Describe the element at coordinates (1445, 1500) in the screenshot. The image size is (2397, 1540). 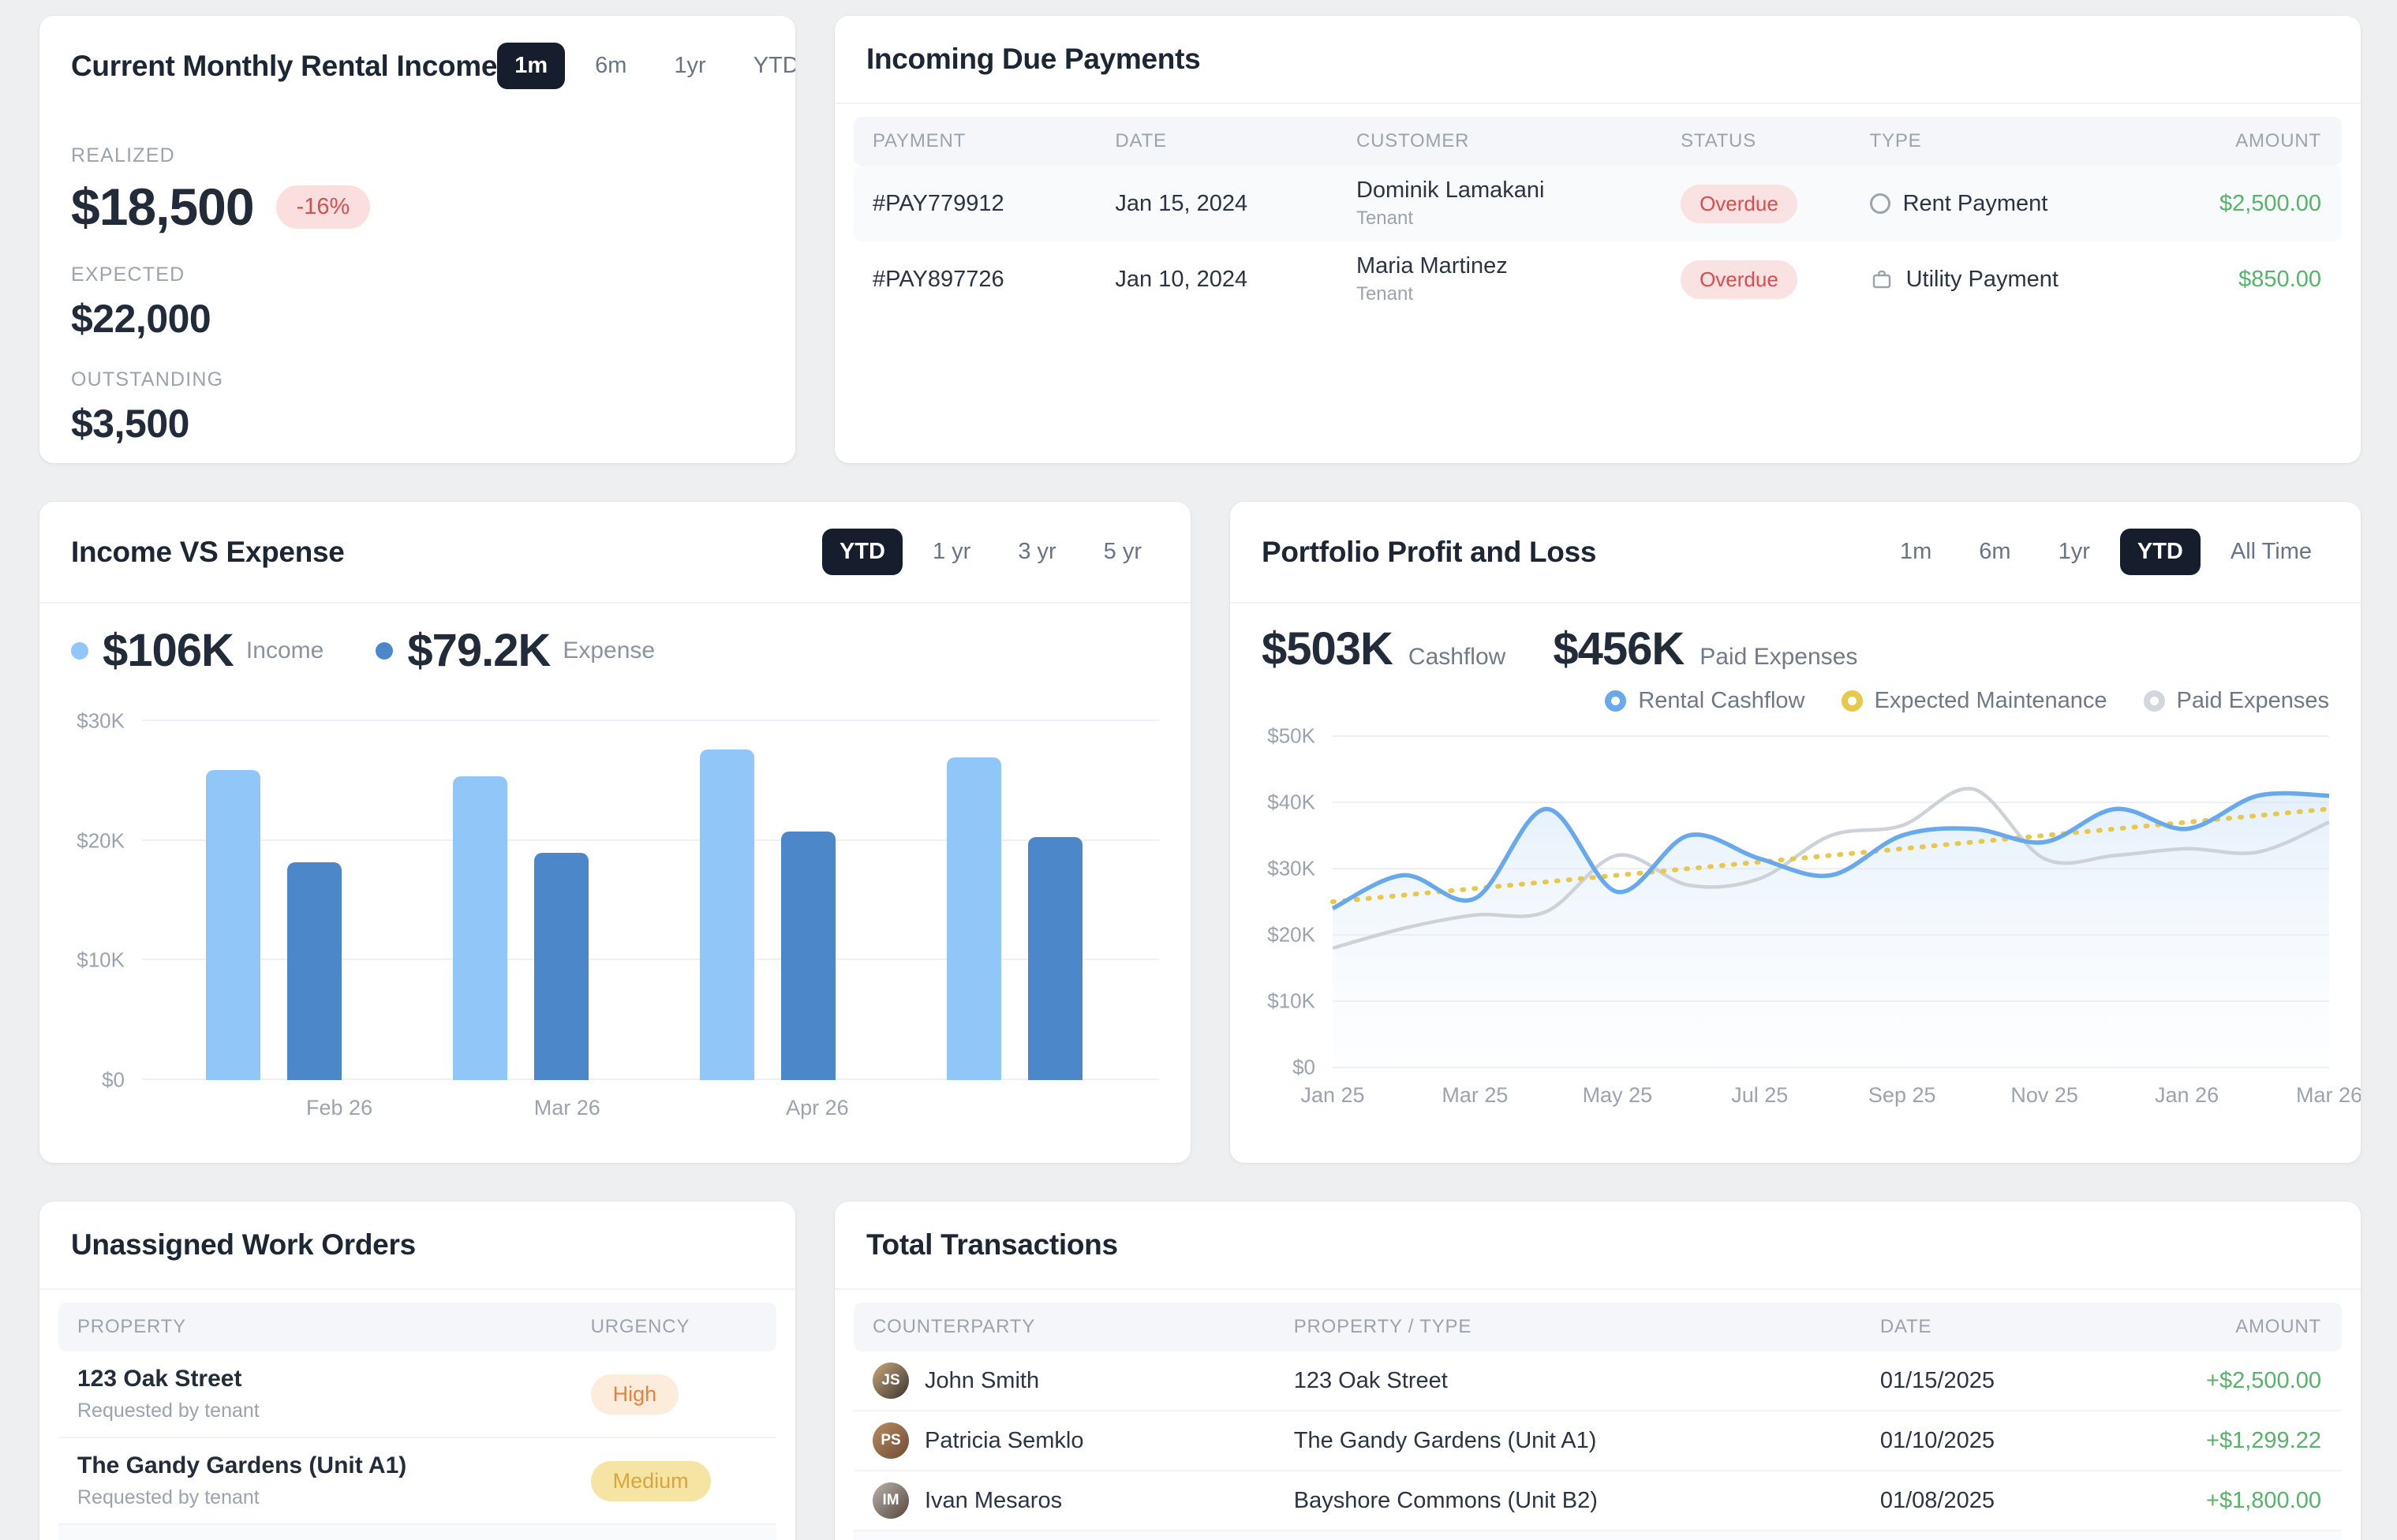
I see `transaction-property: Bayshore Commons (Unit B2)` at that location.